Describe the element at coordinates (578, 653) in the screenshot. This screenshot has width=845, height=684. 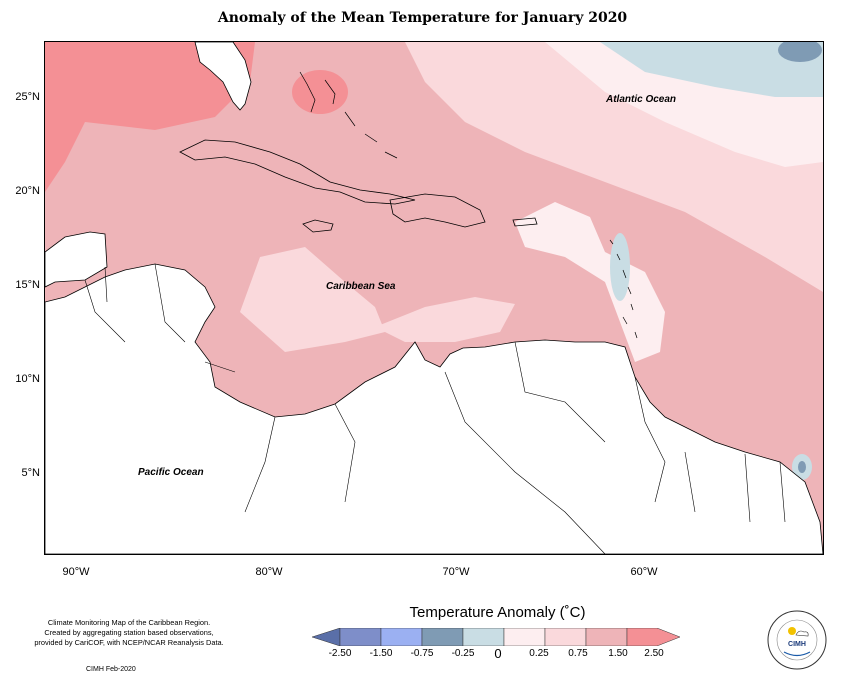
I see `legend-label-6: 0.75` at that location.